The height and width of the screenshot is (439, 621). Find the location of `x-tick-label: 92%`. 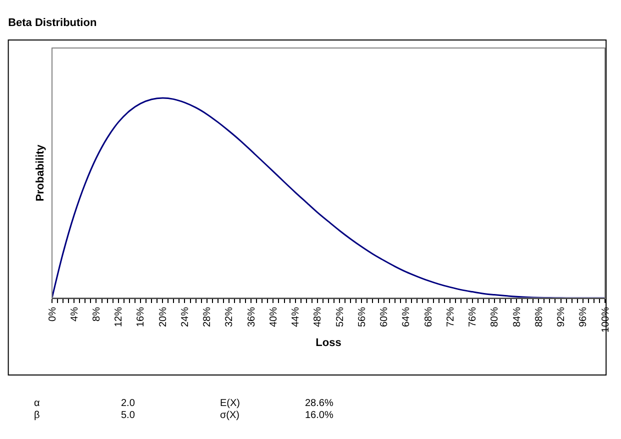

x-tick-label: 92% is located at coordinates (562, 317).